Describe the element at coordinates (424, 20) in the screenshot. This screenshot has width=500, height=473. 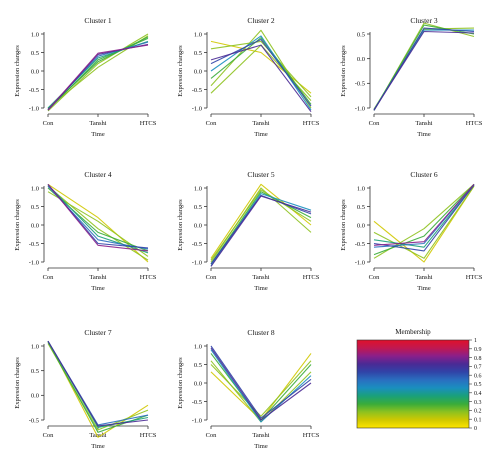
I see `cluster-title: Cluster 3` at that location.